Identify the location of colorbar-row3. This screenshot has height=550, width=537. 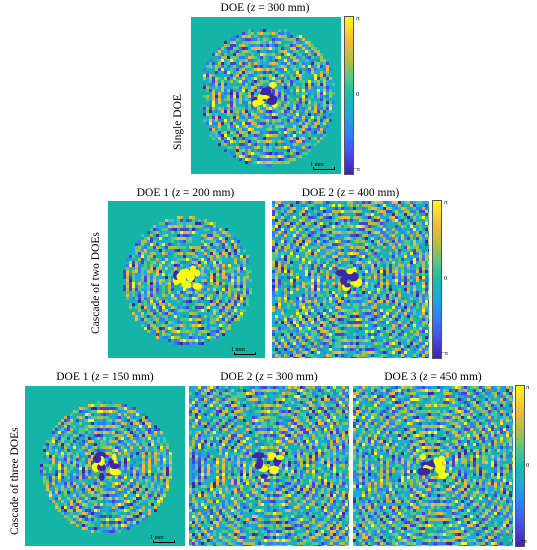
(520, 466).